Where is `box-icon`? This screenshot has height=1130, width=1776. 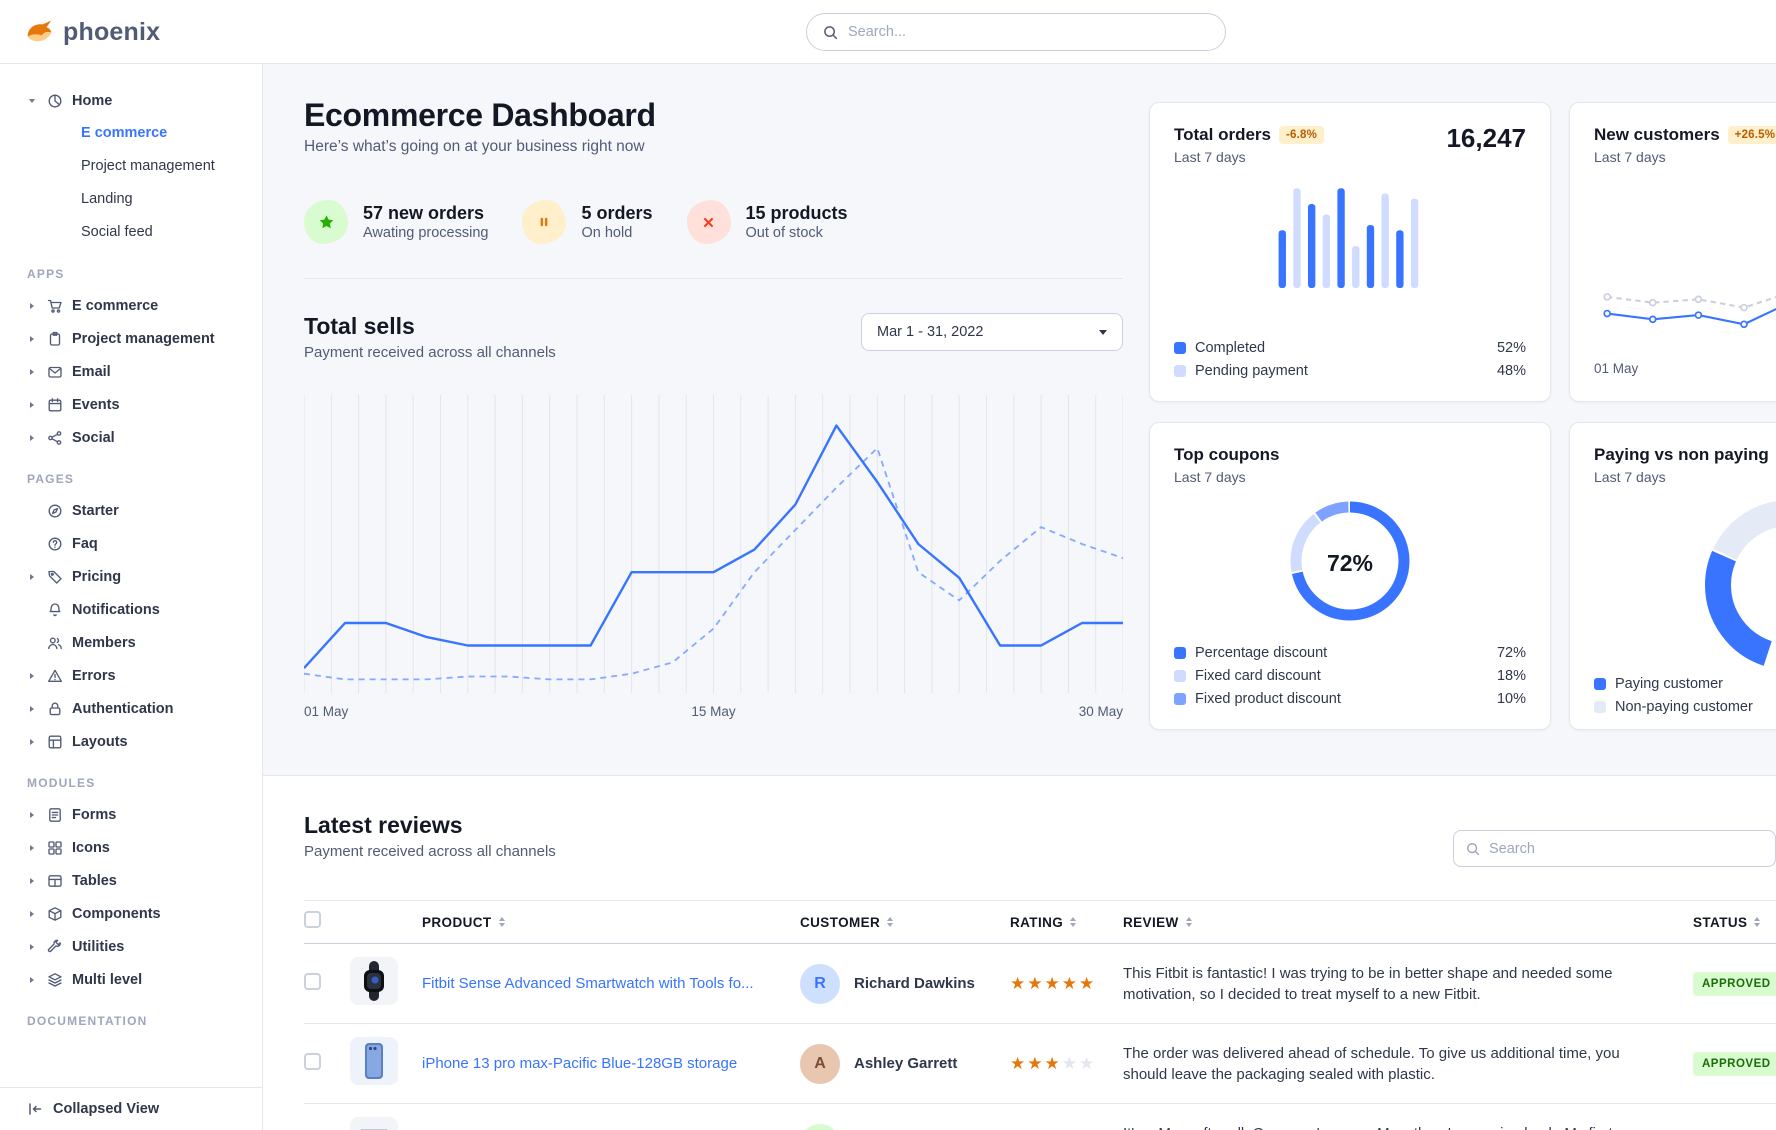
box-icon is located at coordinates (54, 913).